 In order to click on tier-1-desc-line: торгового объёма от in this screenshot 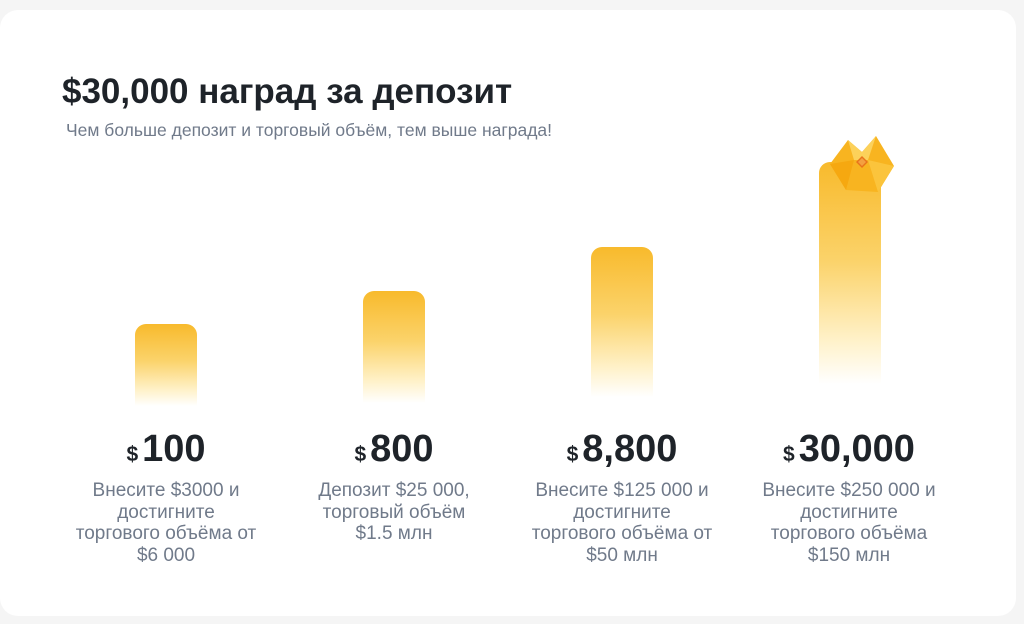, I will do `click(166, 533)`.